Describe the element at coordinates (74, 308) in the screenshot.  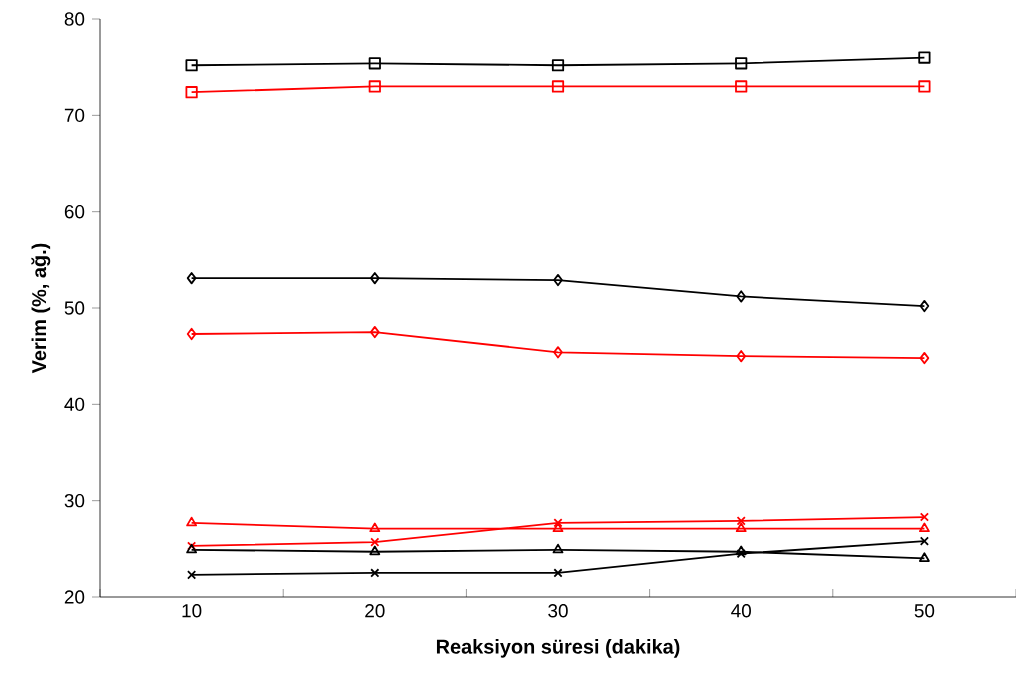
I see `y-tick-label: 50` at that location.